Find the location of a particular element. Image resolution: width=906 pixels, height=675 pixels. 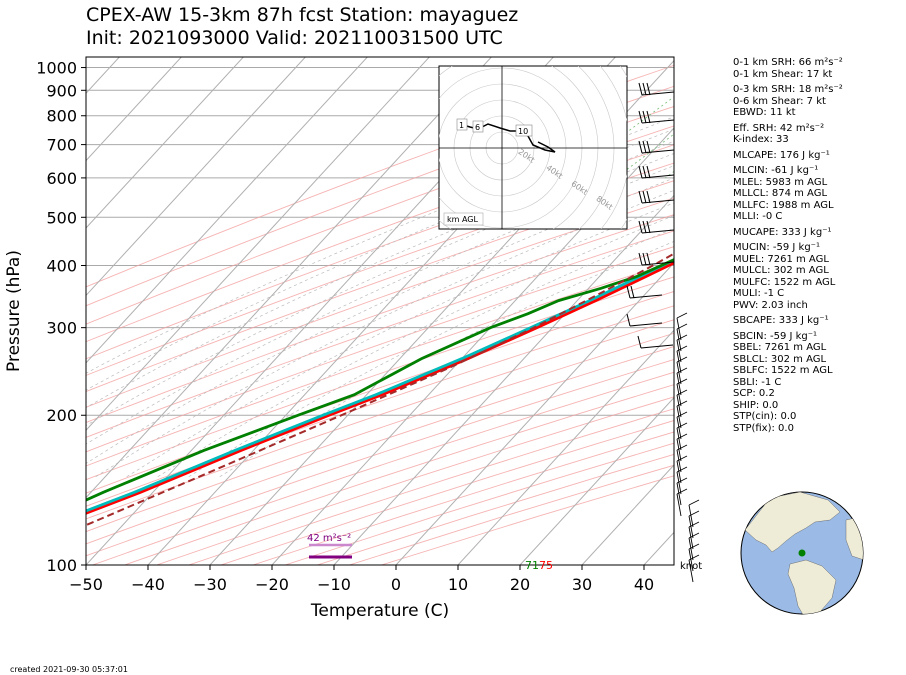

stat-stpcin: STP(cin): 0.0 is located at coordinates (765, 416).